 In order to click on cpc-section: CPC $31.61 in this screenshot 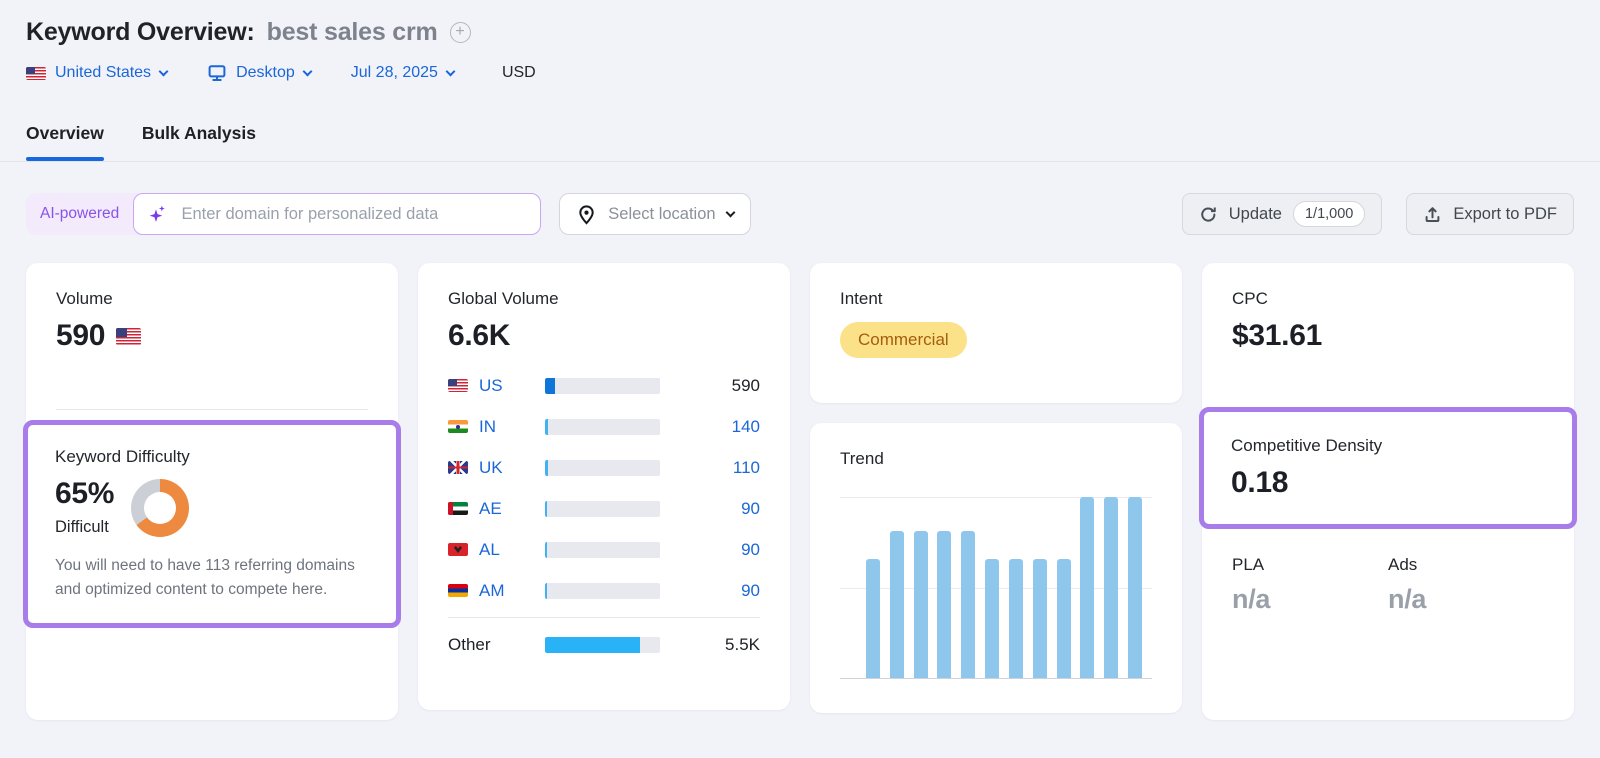, I will do `click(1388, 335)`.